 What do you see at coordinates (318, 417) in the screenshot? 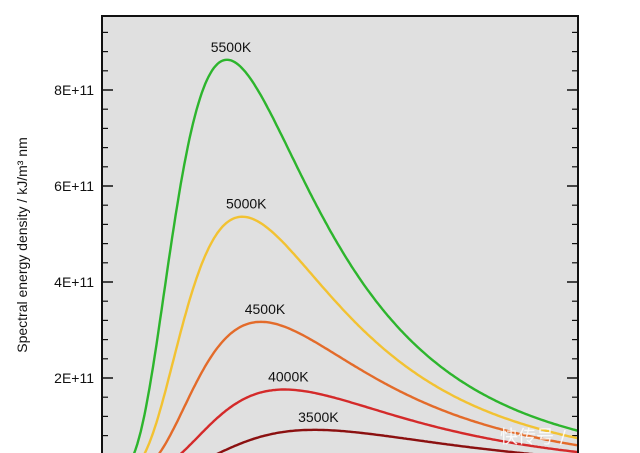
I see `series-label-3500k: 3500K` at bounding box center [318, 417].